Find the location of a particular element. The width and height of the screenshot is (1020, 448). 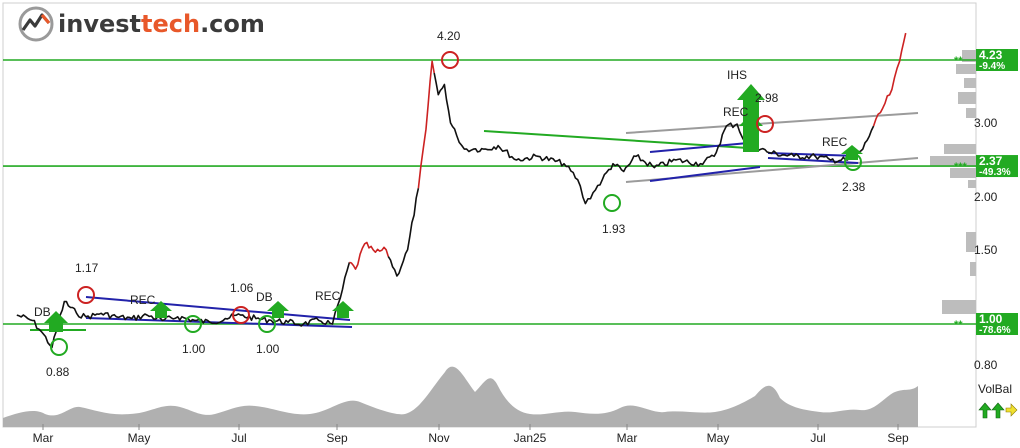

right-arrow-icon is located at coordinates (1011, 410).